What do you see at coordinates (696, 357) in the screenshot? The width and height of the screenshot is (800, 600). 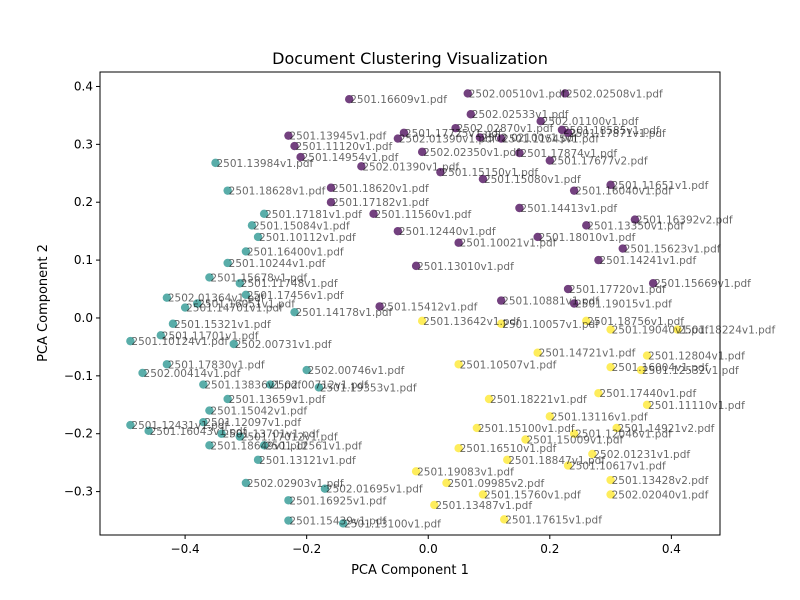 I see `point-label: 2501.12804v1.pdf` at bounding box center [696, 357].